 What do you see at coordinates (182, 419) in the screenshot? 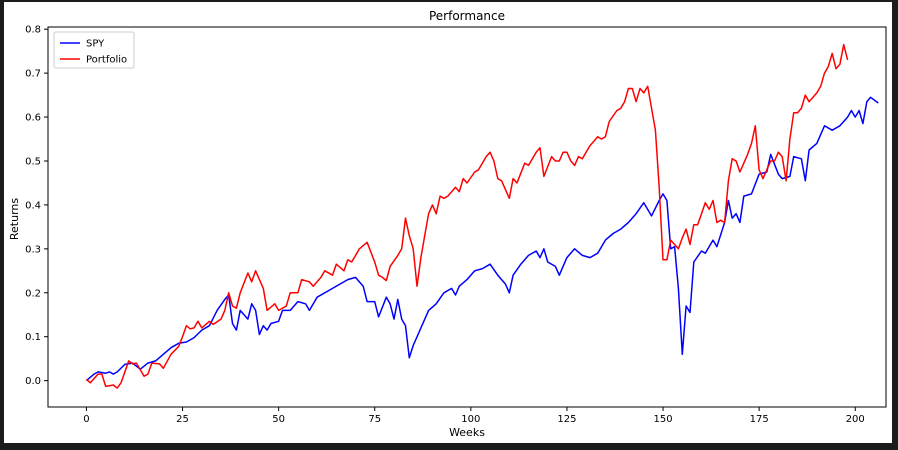
I see `x-tick-label: 25` at bounding box center [182, 419].